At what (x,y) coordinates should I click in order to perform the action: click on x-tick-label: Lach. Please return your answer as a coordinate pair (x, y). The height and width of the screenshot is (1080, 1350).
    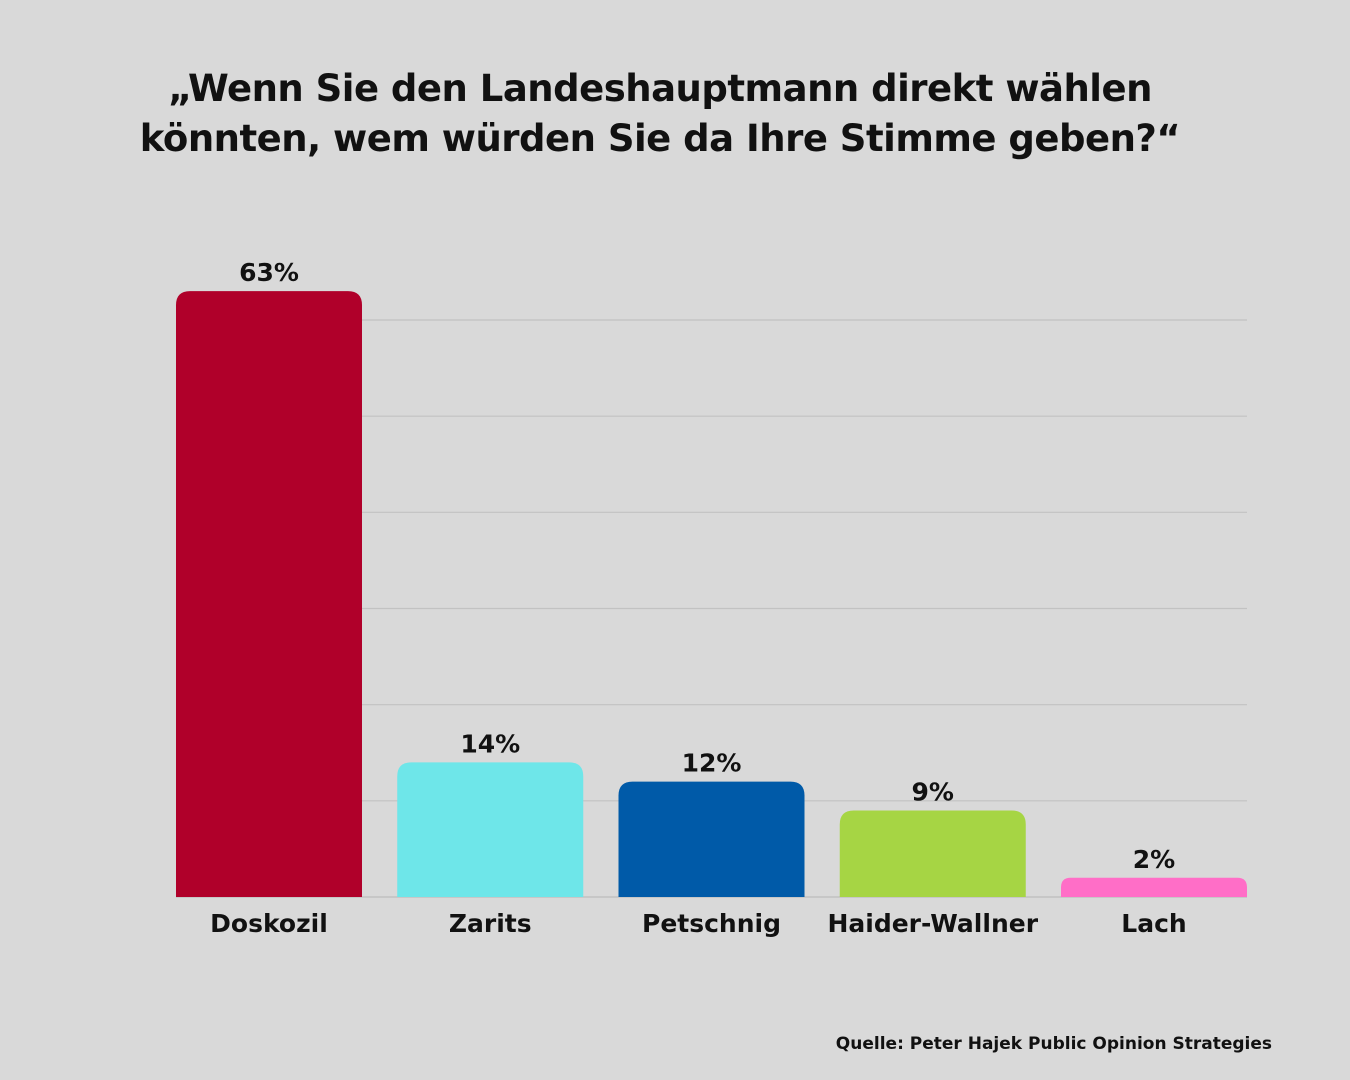
    Looking at the image, I should click on (1153, 923).